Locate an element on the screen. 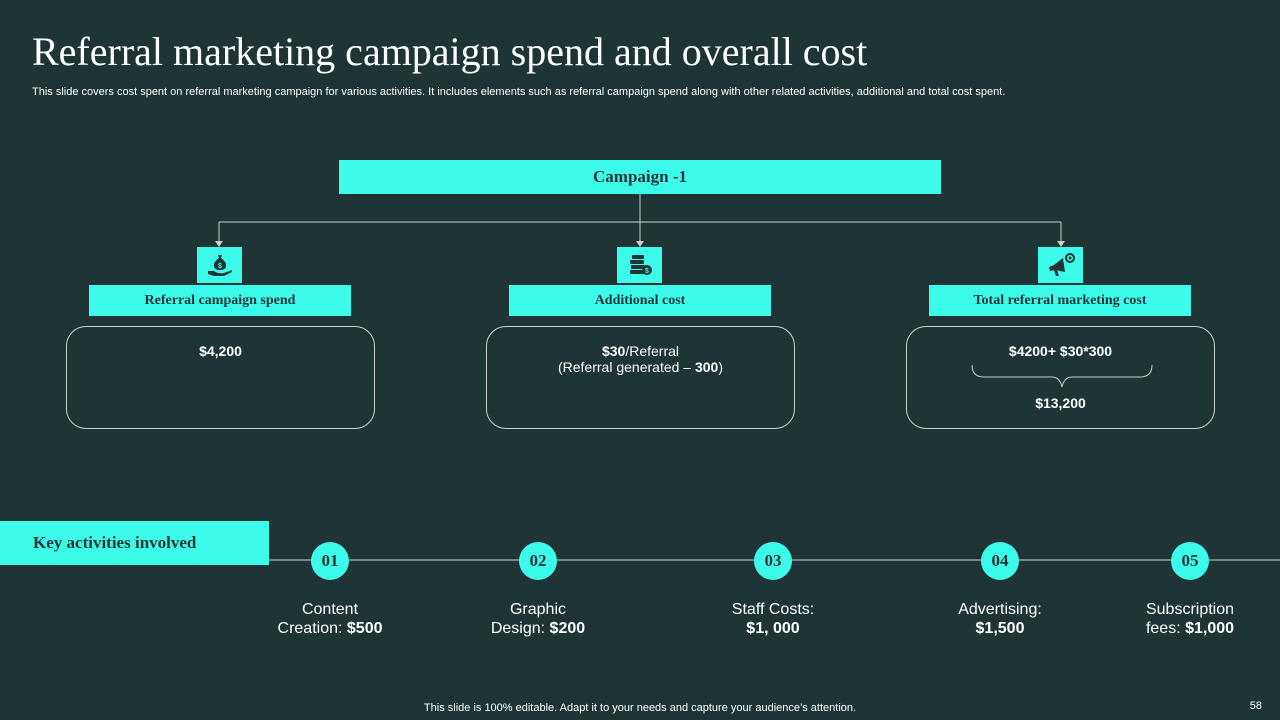 The height and width of the screenshot is (720, 1280). step-number-01: 01 is located at coordinates (330, 561).